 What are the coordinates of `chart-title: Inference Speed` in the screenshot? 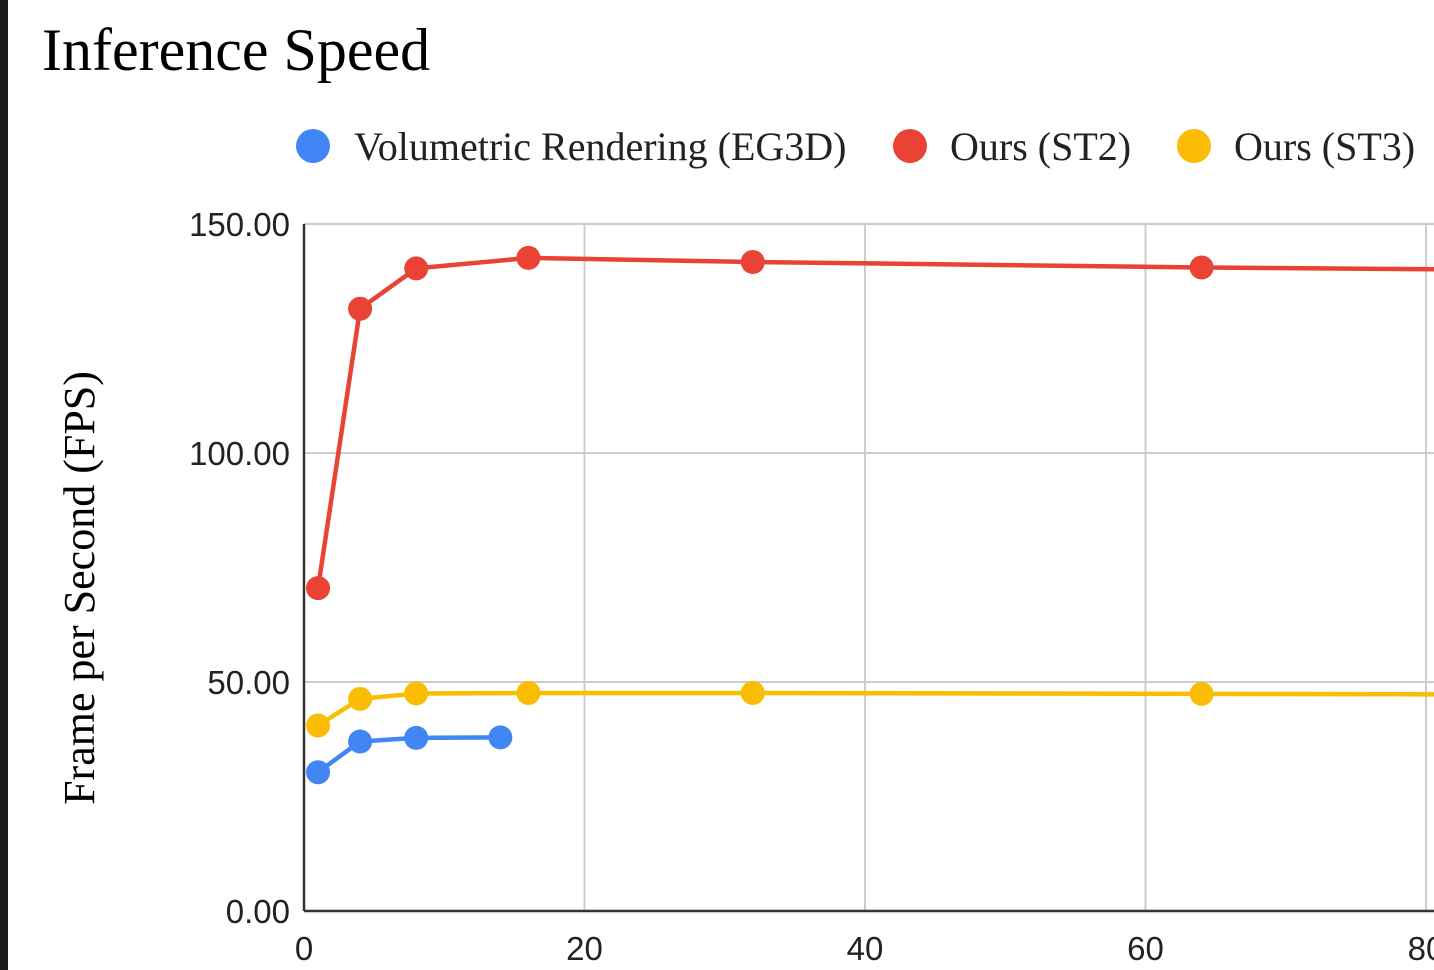 It's located at (236, 50).